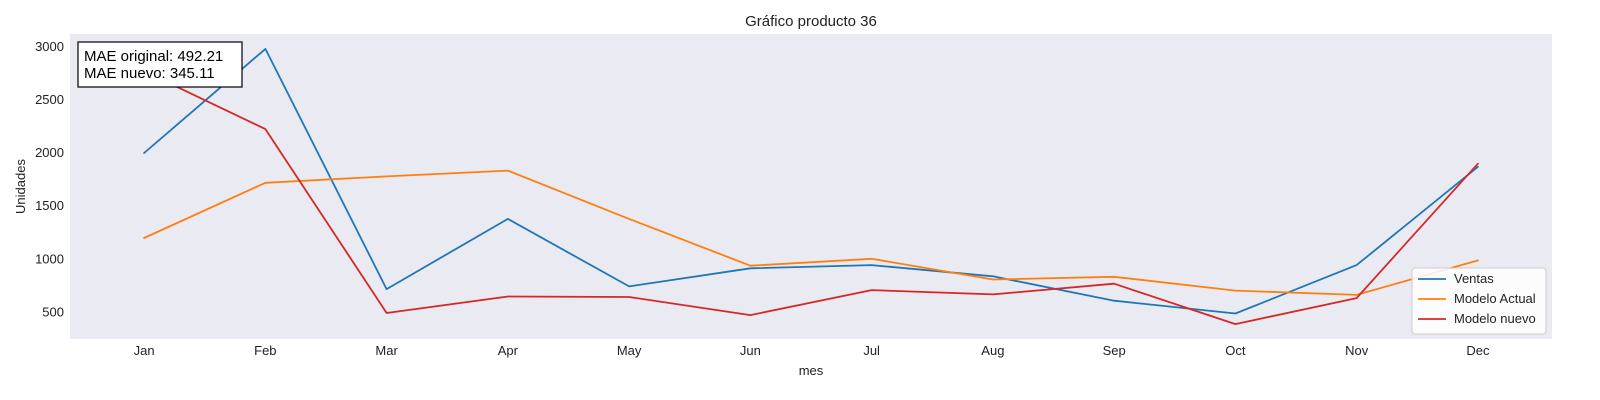 The image size is (1600, 400). I want to click on x-tick-label: Apr, so click(508, 350).